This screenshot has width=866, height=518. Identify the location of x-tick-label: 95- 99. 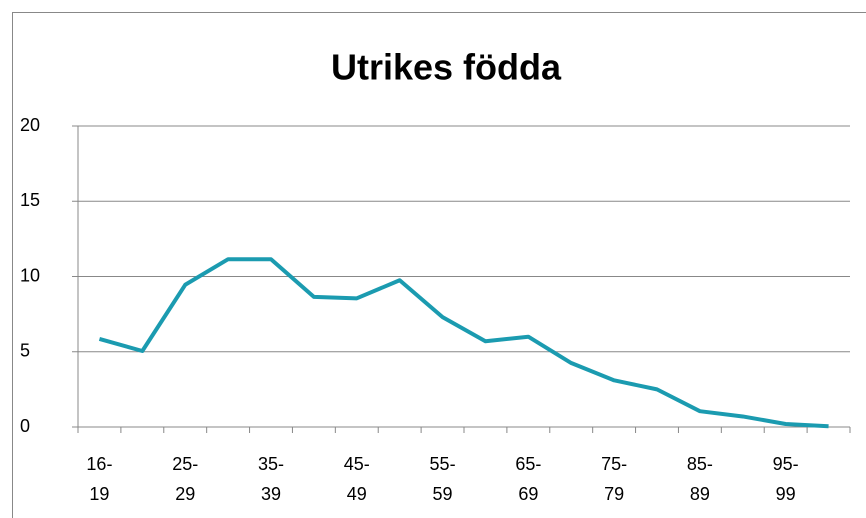
(786, 479).